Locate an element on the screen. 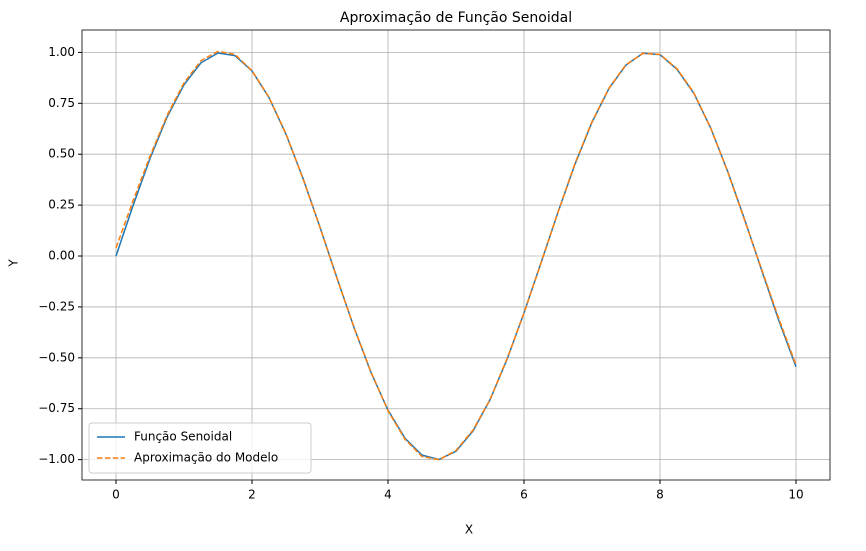 This screenshot has height=551, width=866. y-tick-label: 0.50 is located at coordinates (61, 154).